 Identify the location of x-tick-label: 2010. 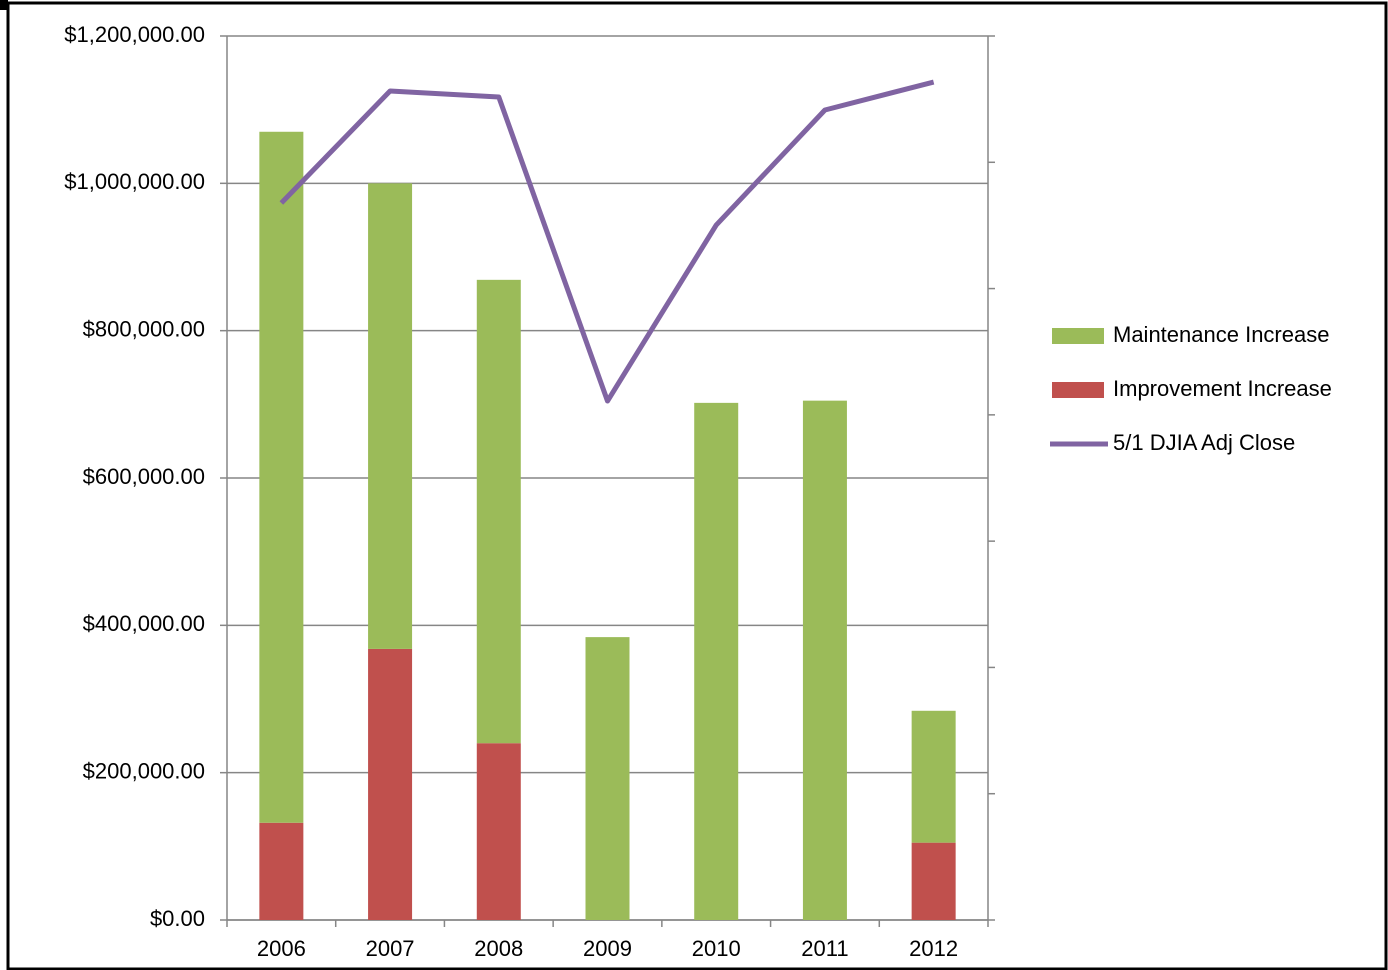
(716, 948).